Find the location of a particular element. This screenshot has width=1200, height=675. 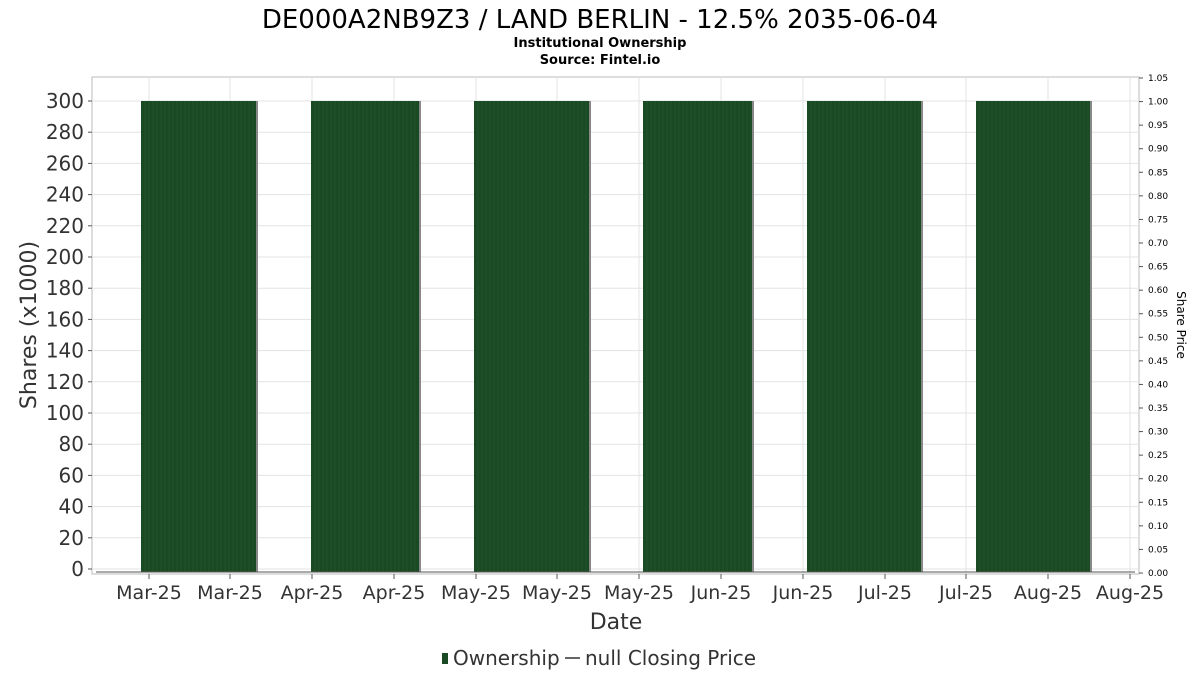

y-tick-label: 200 is located at coordinates (65, 257).